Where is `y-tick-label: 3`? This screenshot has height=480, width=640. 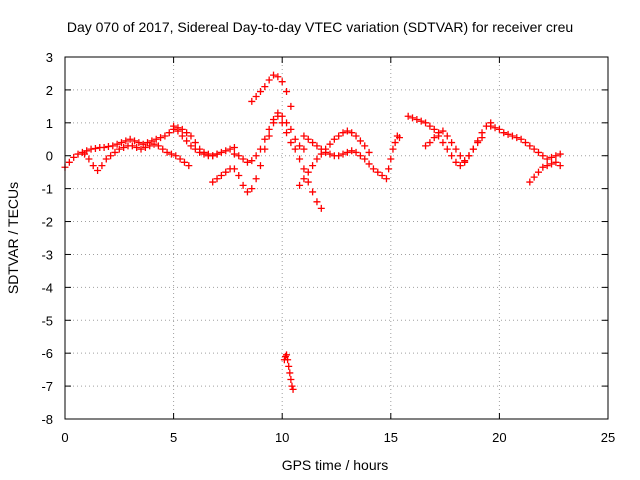 y-tick-label: 3 is located at coordinates (49, 57).